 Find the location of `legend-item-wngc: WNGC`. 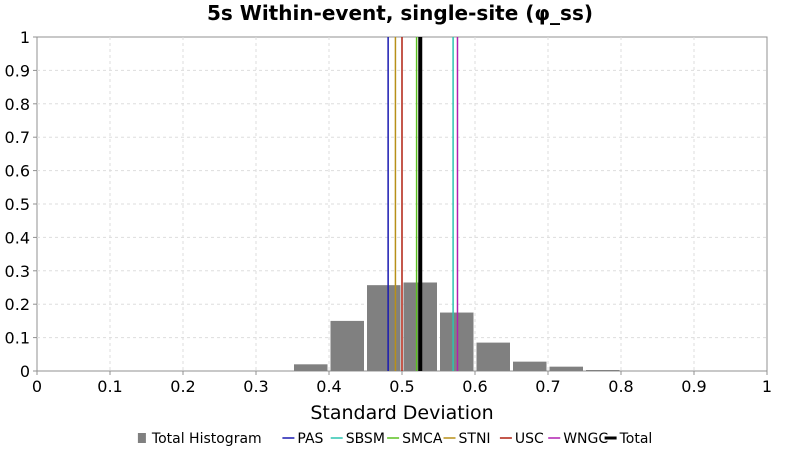

legend-item-wngc: WNGC is located at coordinates (578, 439).